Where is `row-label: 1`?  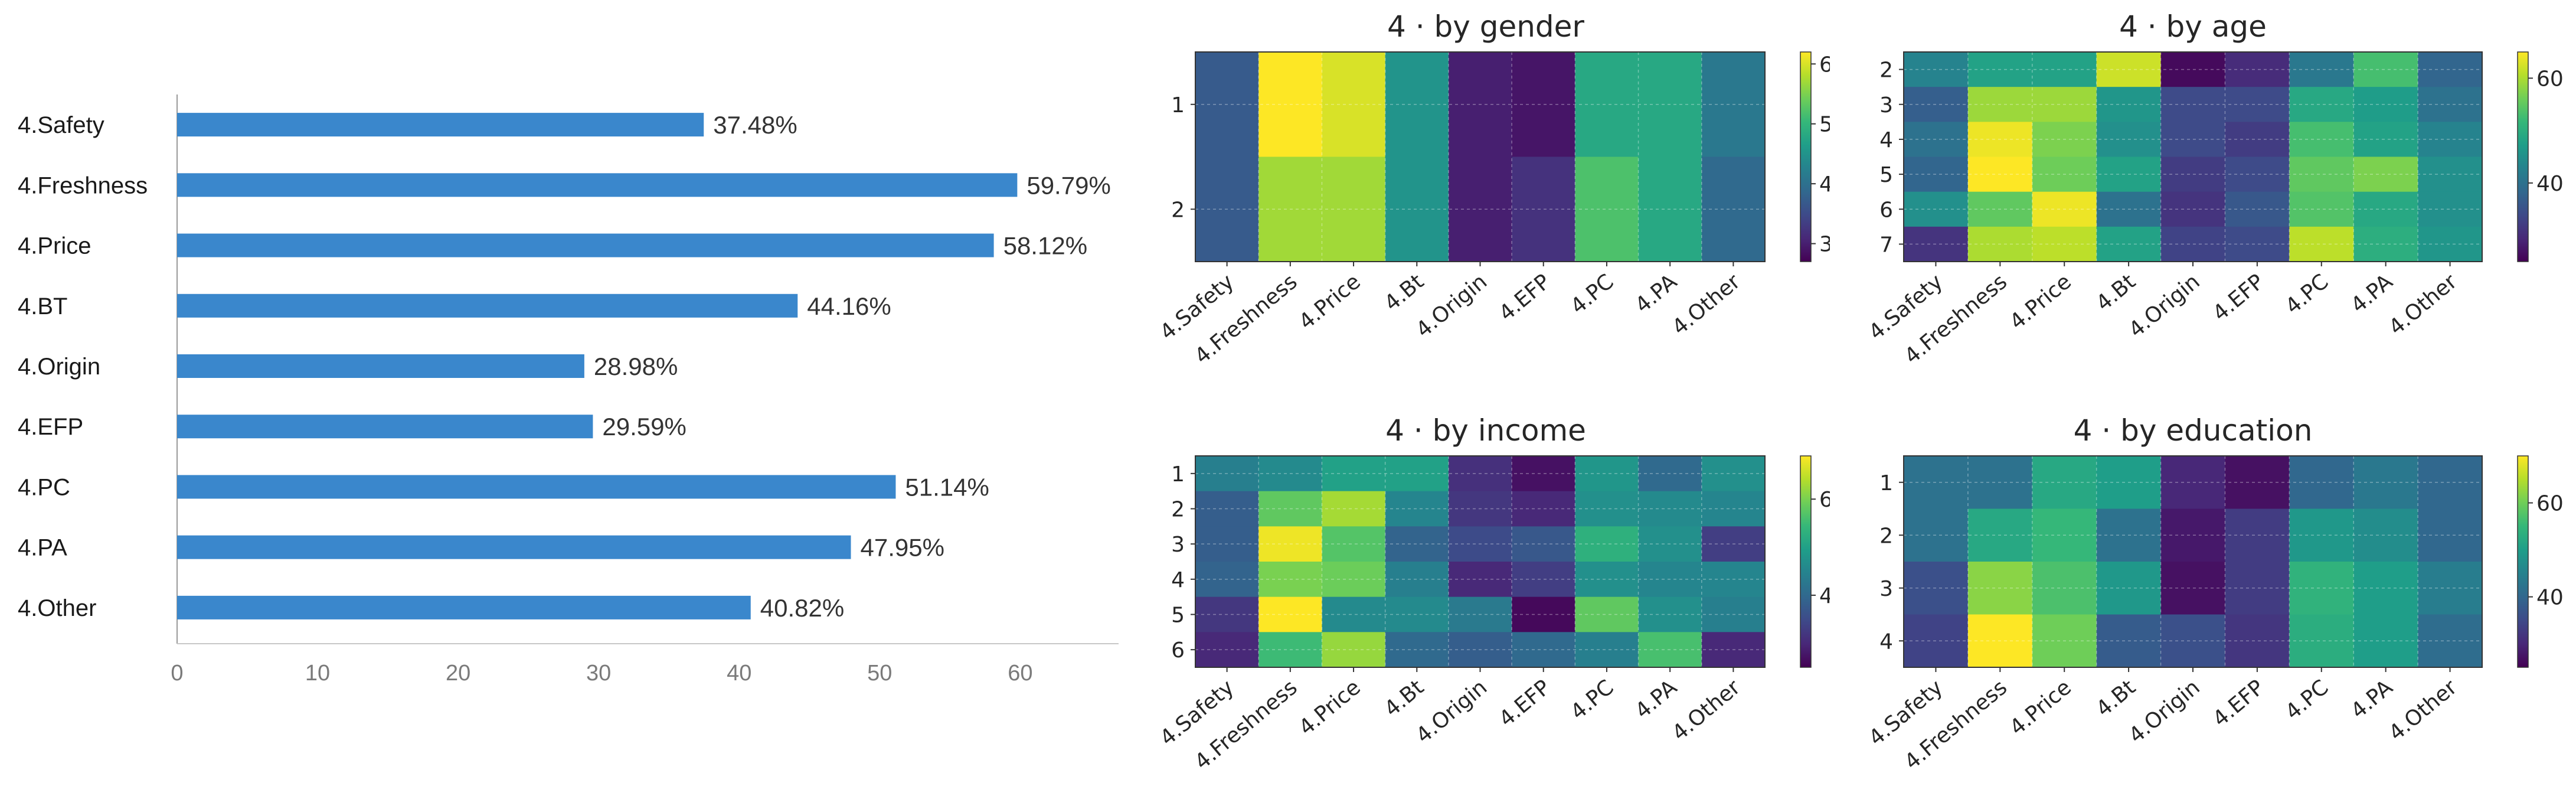
row-label: 1 is located at coordinates (1178, 105).